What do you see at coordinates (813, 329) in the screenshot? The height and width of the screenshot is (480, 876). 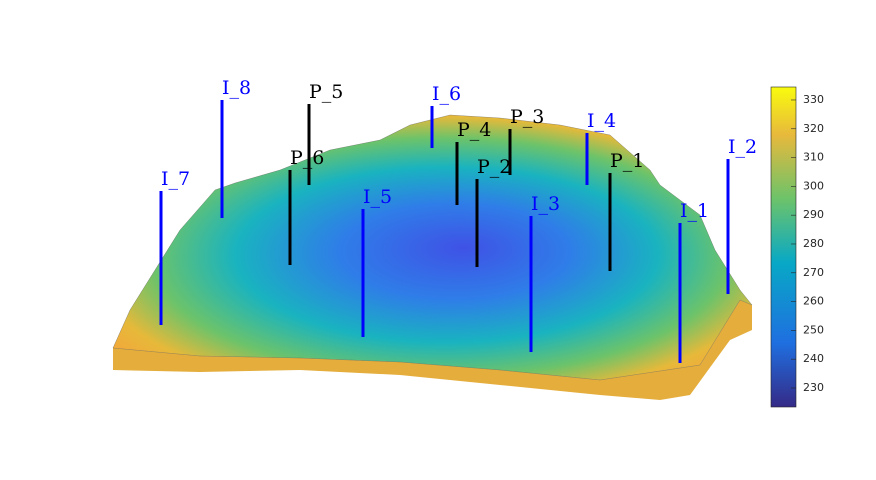 I see `colorbar-tick-label: 250` at bounding box center [813, 329].